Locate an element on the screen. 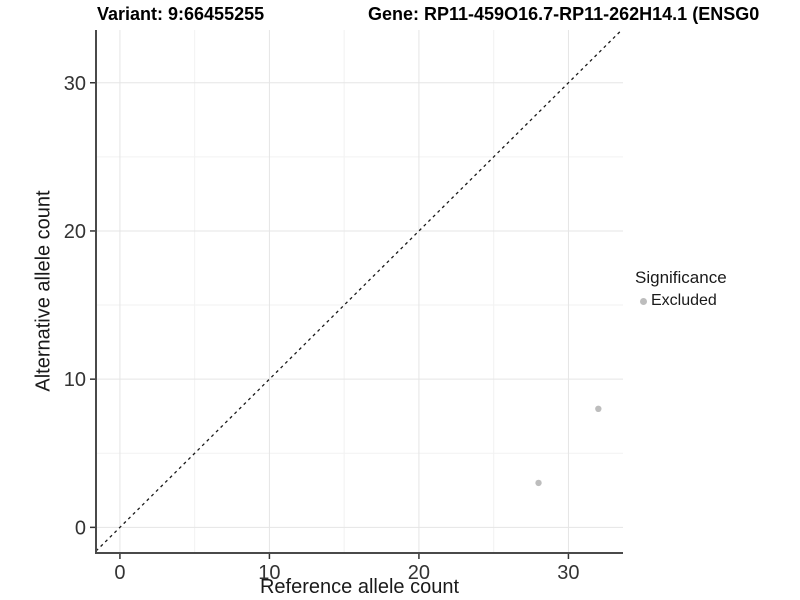 The width and height of the screenshot is (800, 600). x-axis-title: Reference allele count is located at coordinates (359, 587).